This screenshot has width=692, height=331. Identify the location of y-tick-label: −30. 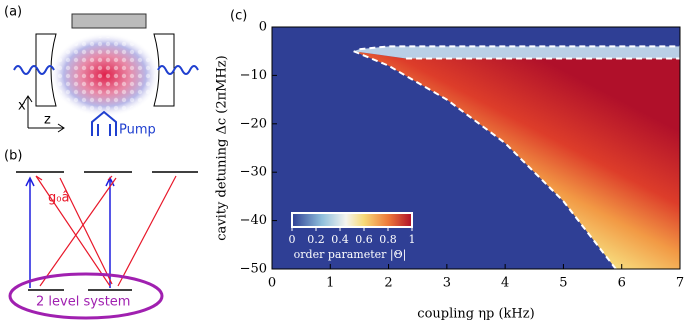
(253, 172).